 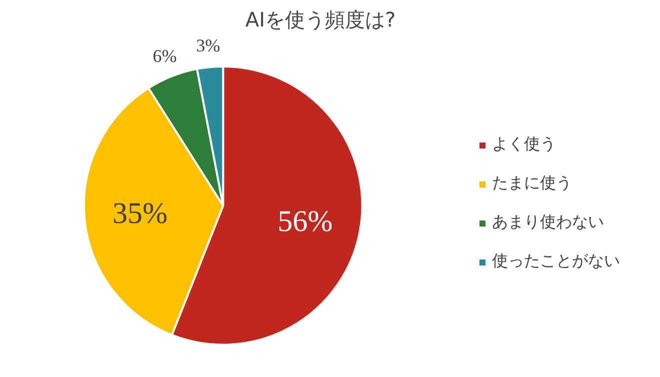 I want to click on legend-label: 使ったことがない, so click(x=556, y=261).